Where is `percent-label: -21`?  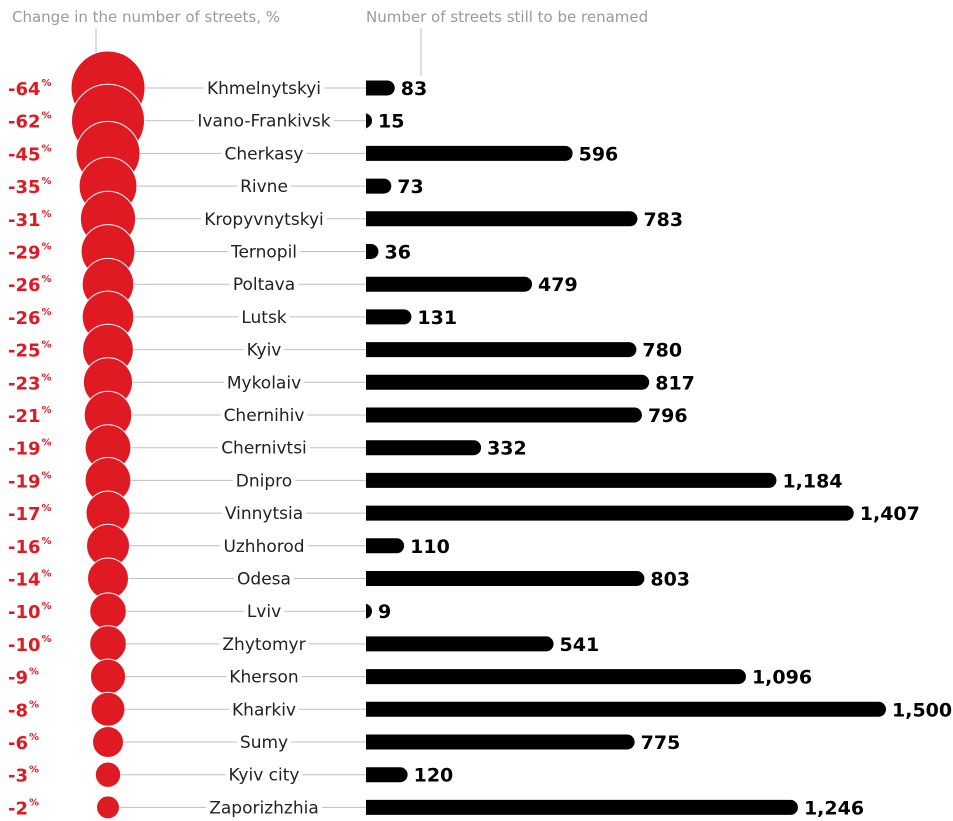 percent-label: -21 is located at coordinates (24, 416).